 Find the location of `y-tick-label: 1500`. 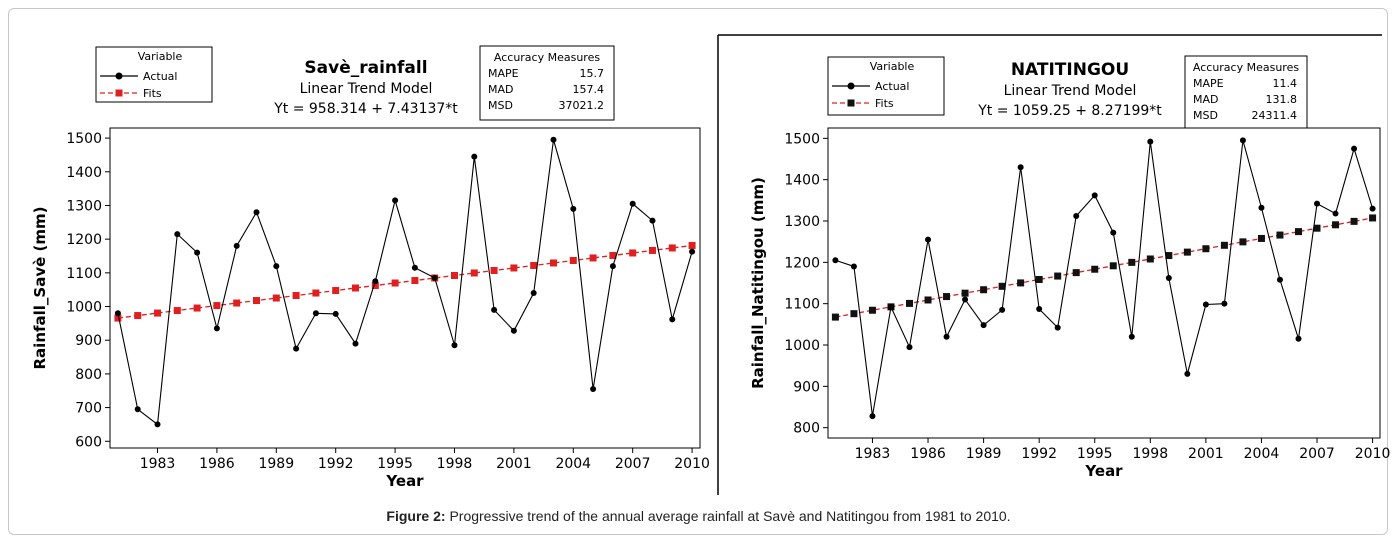

y-tick-label: 1500 is located at coordinates (84, 139).